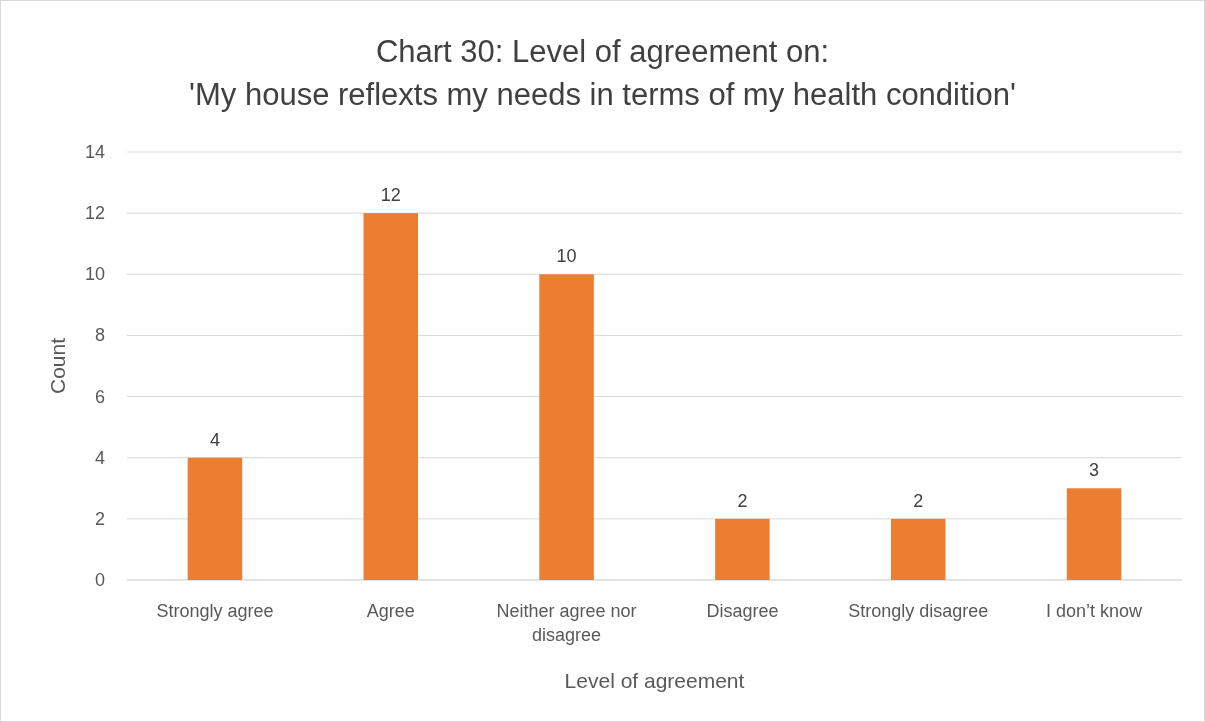 This screenshot has height=722, width=1205. I want to click on y-tick-label: 12, so click(94, 213).